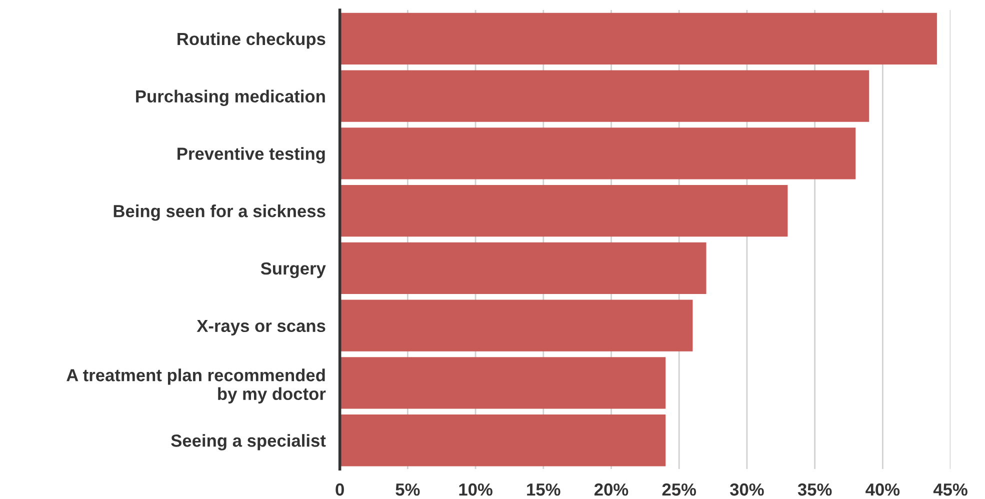 Image resolution: width=985 pixels, height=499 pixels. Describe the element at coordinates (261, 328) in the screenshot. I see `y-tick-label: X-rays or scans` at that location.